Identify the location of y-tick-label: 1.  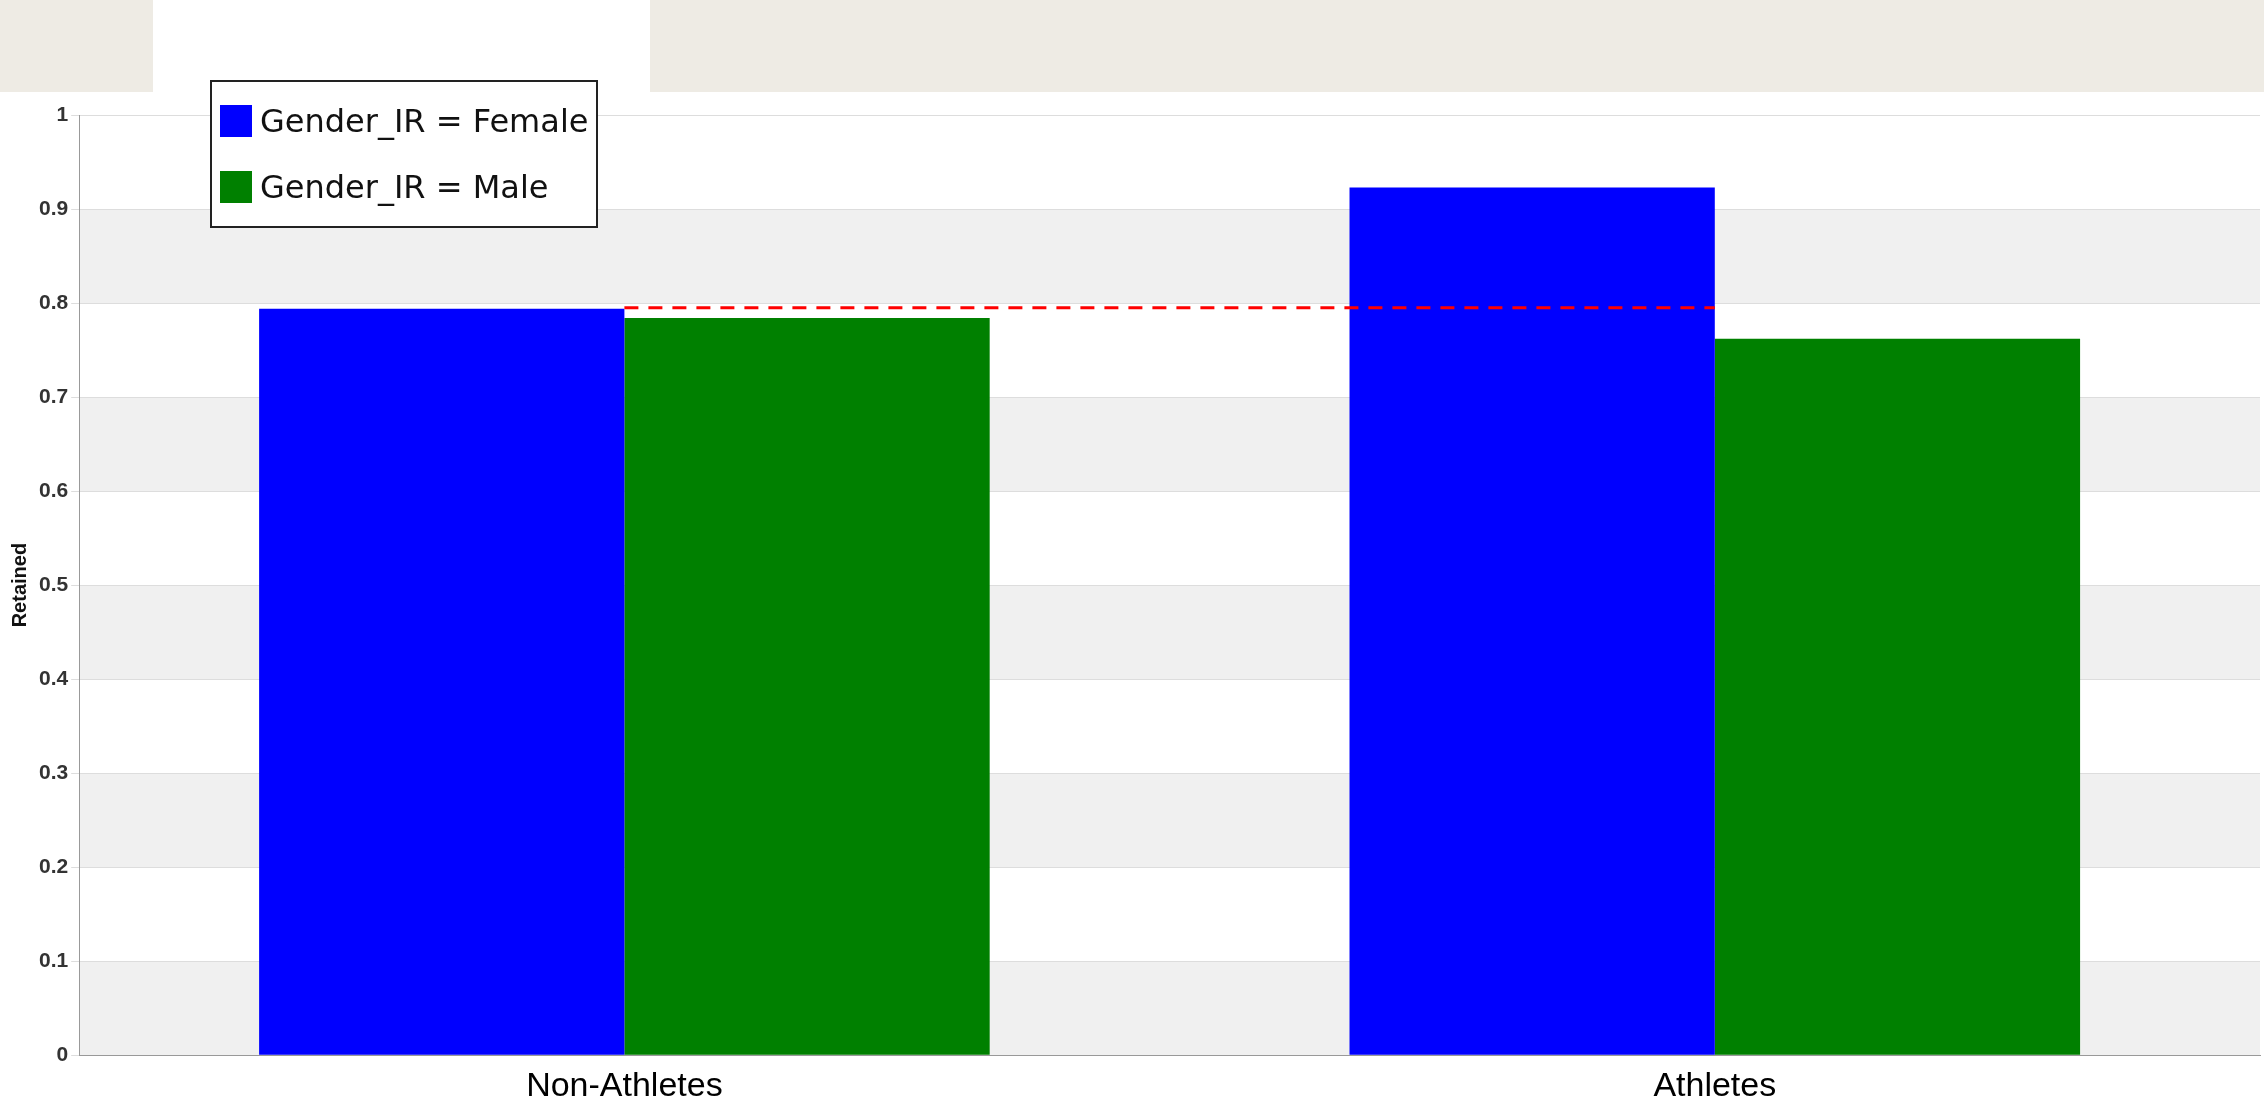
(62, 113).